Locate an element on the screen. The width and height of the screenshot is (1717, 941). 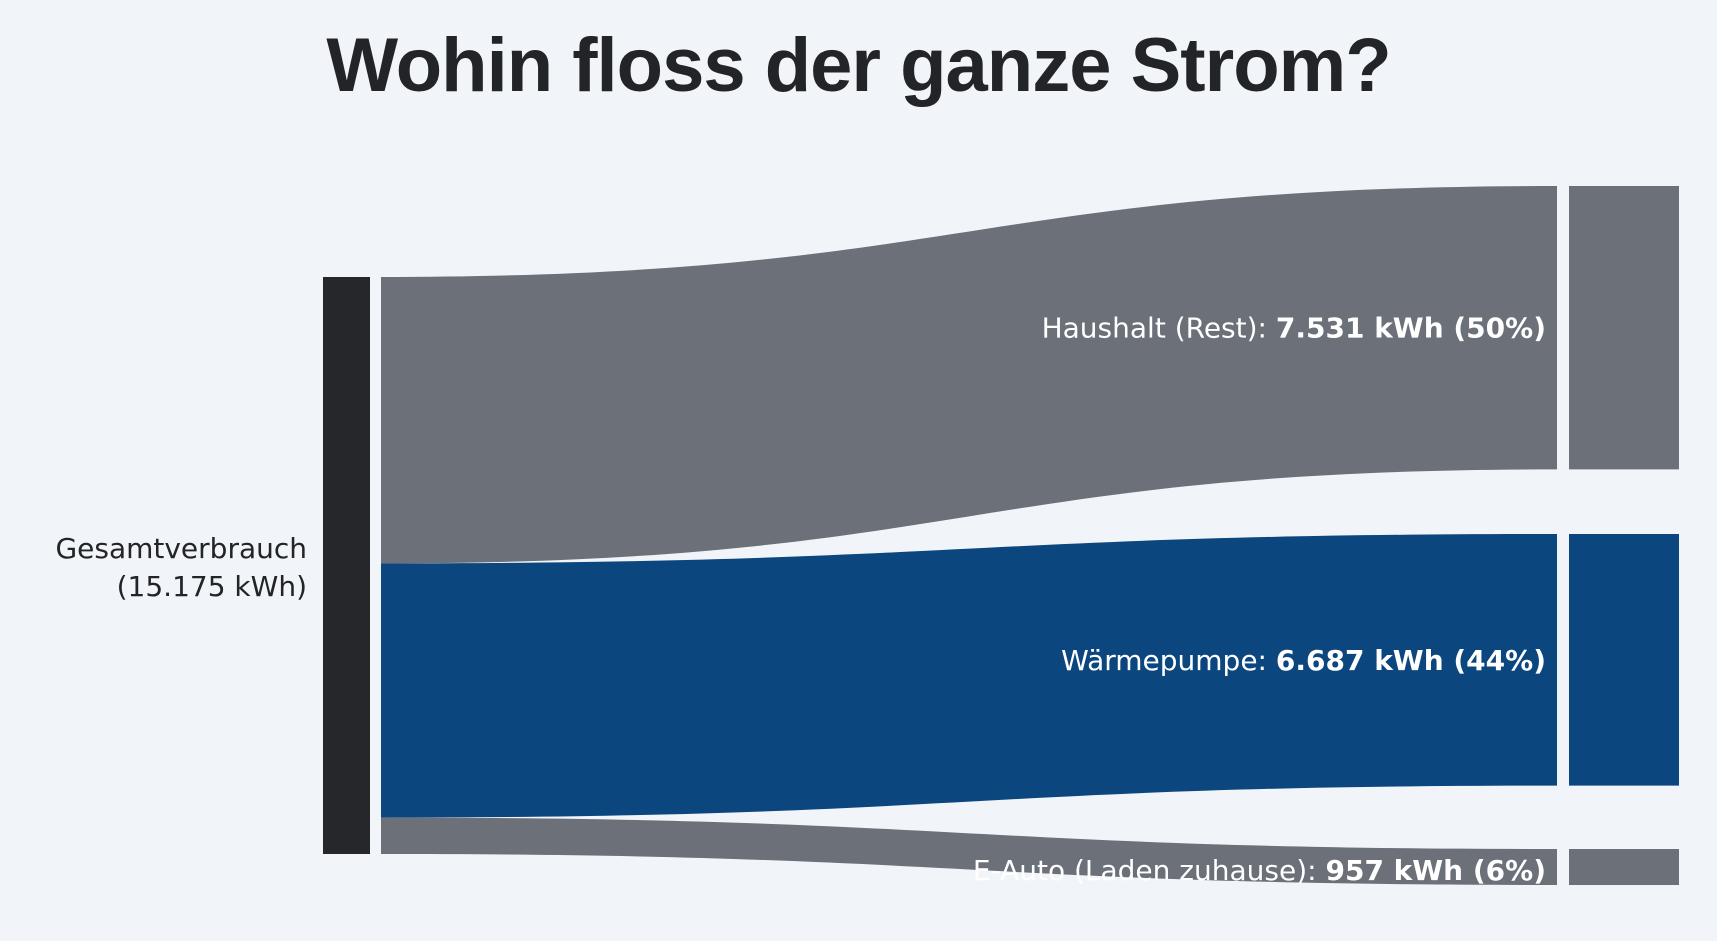
flow-label: E-Auto (Laden zuhause): 957 kWh (6%) is located at coordinates (1259, 870).